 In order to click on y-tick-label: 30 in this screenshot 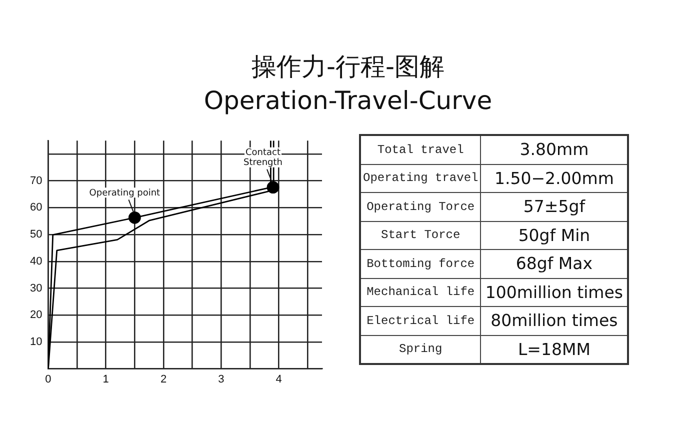, I will do `click(36, 288)`.